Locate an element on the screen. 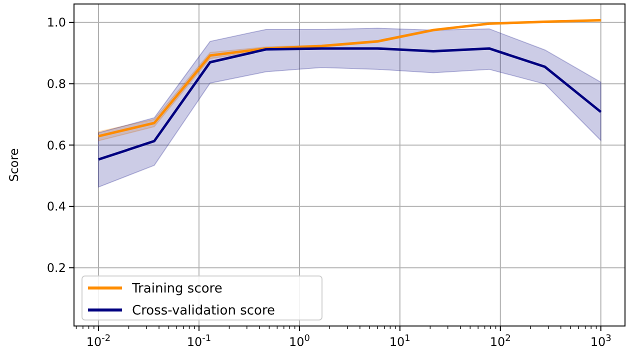 Image resolution: width=640 pixels, height=360 pixels. legend-label: Cross-validation score is located at coordinates (204, 311).